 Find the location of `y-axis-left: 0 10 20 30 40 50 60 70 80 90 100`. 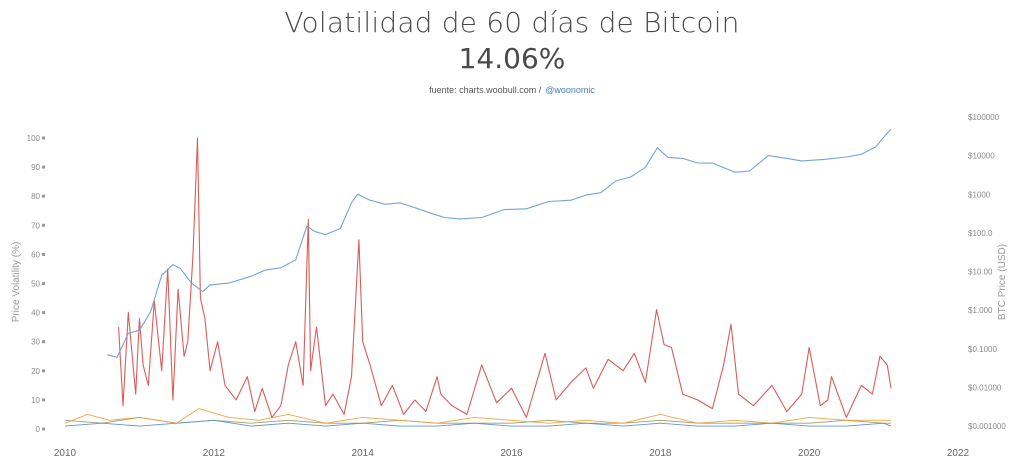

y-axis-left: 0 10 20 30 40 50 60 70 80 90 100 is located at coordinates (36, 284).